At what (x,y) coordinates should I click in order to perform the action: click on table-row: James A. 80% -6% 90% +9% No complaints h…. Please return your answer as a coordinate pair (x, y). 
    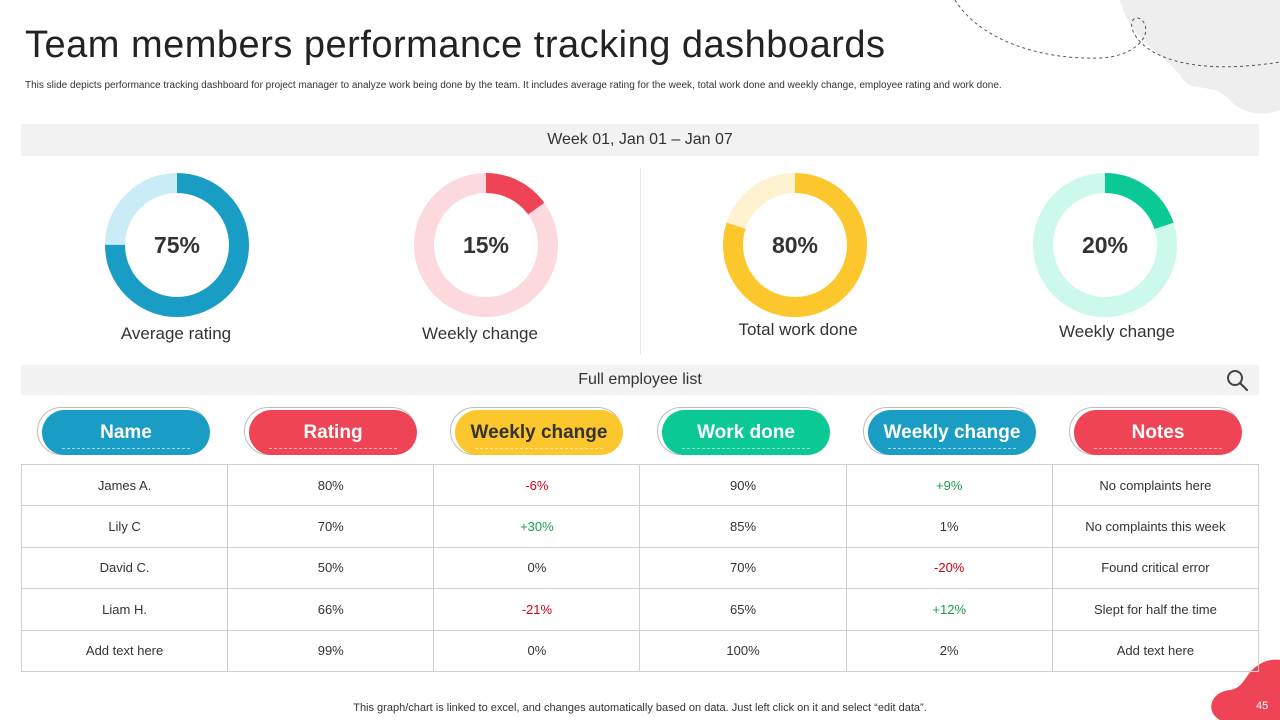
    Looking at the image, I should click on (640, 485).